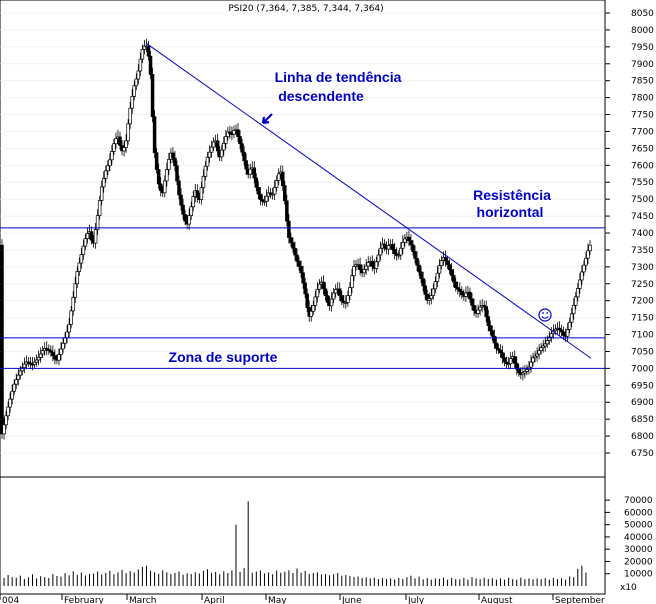 The height and width of the screenshot is (604, 656). Describe the element at coordinates (580, 600) in the screenshot. I see `x-tick-label: September` at that location.